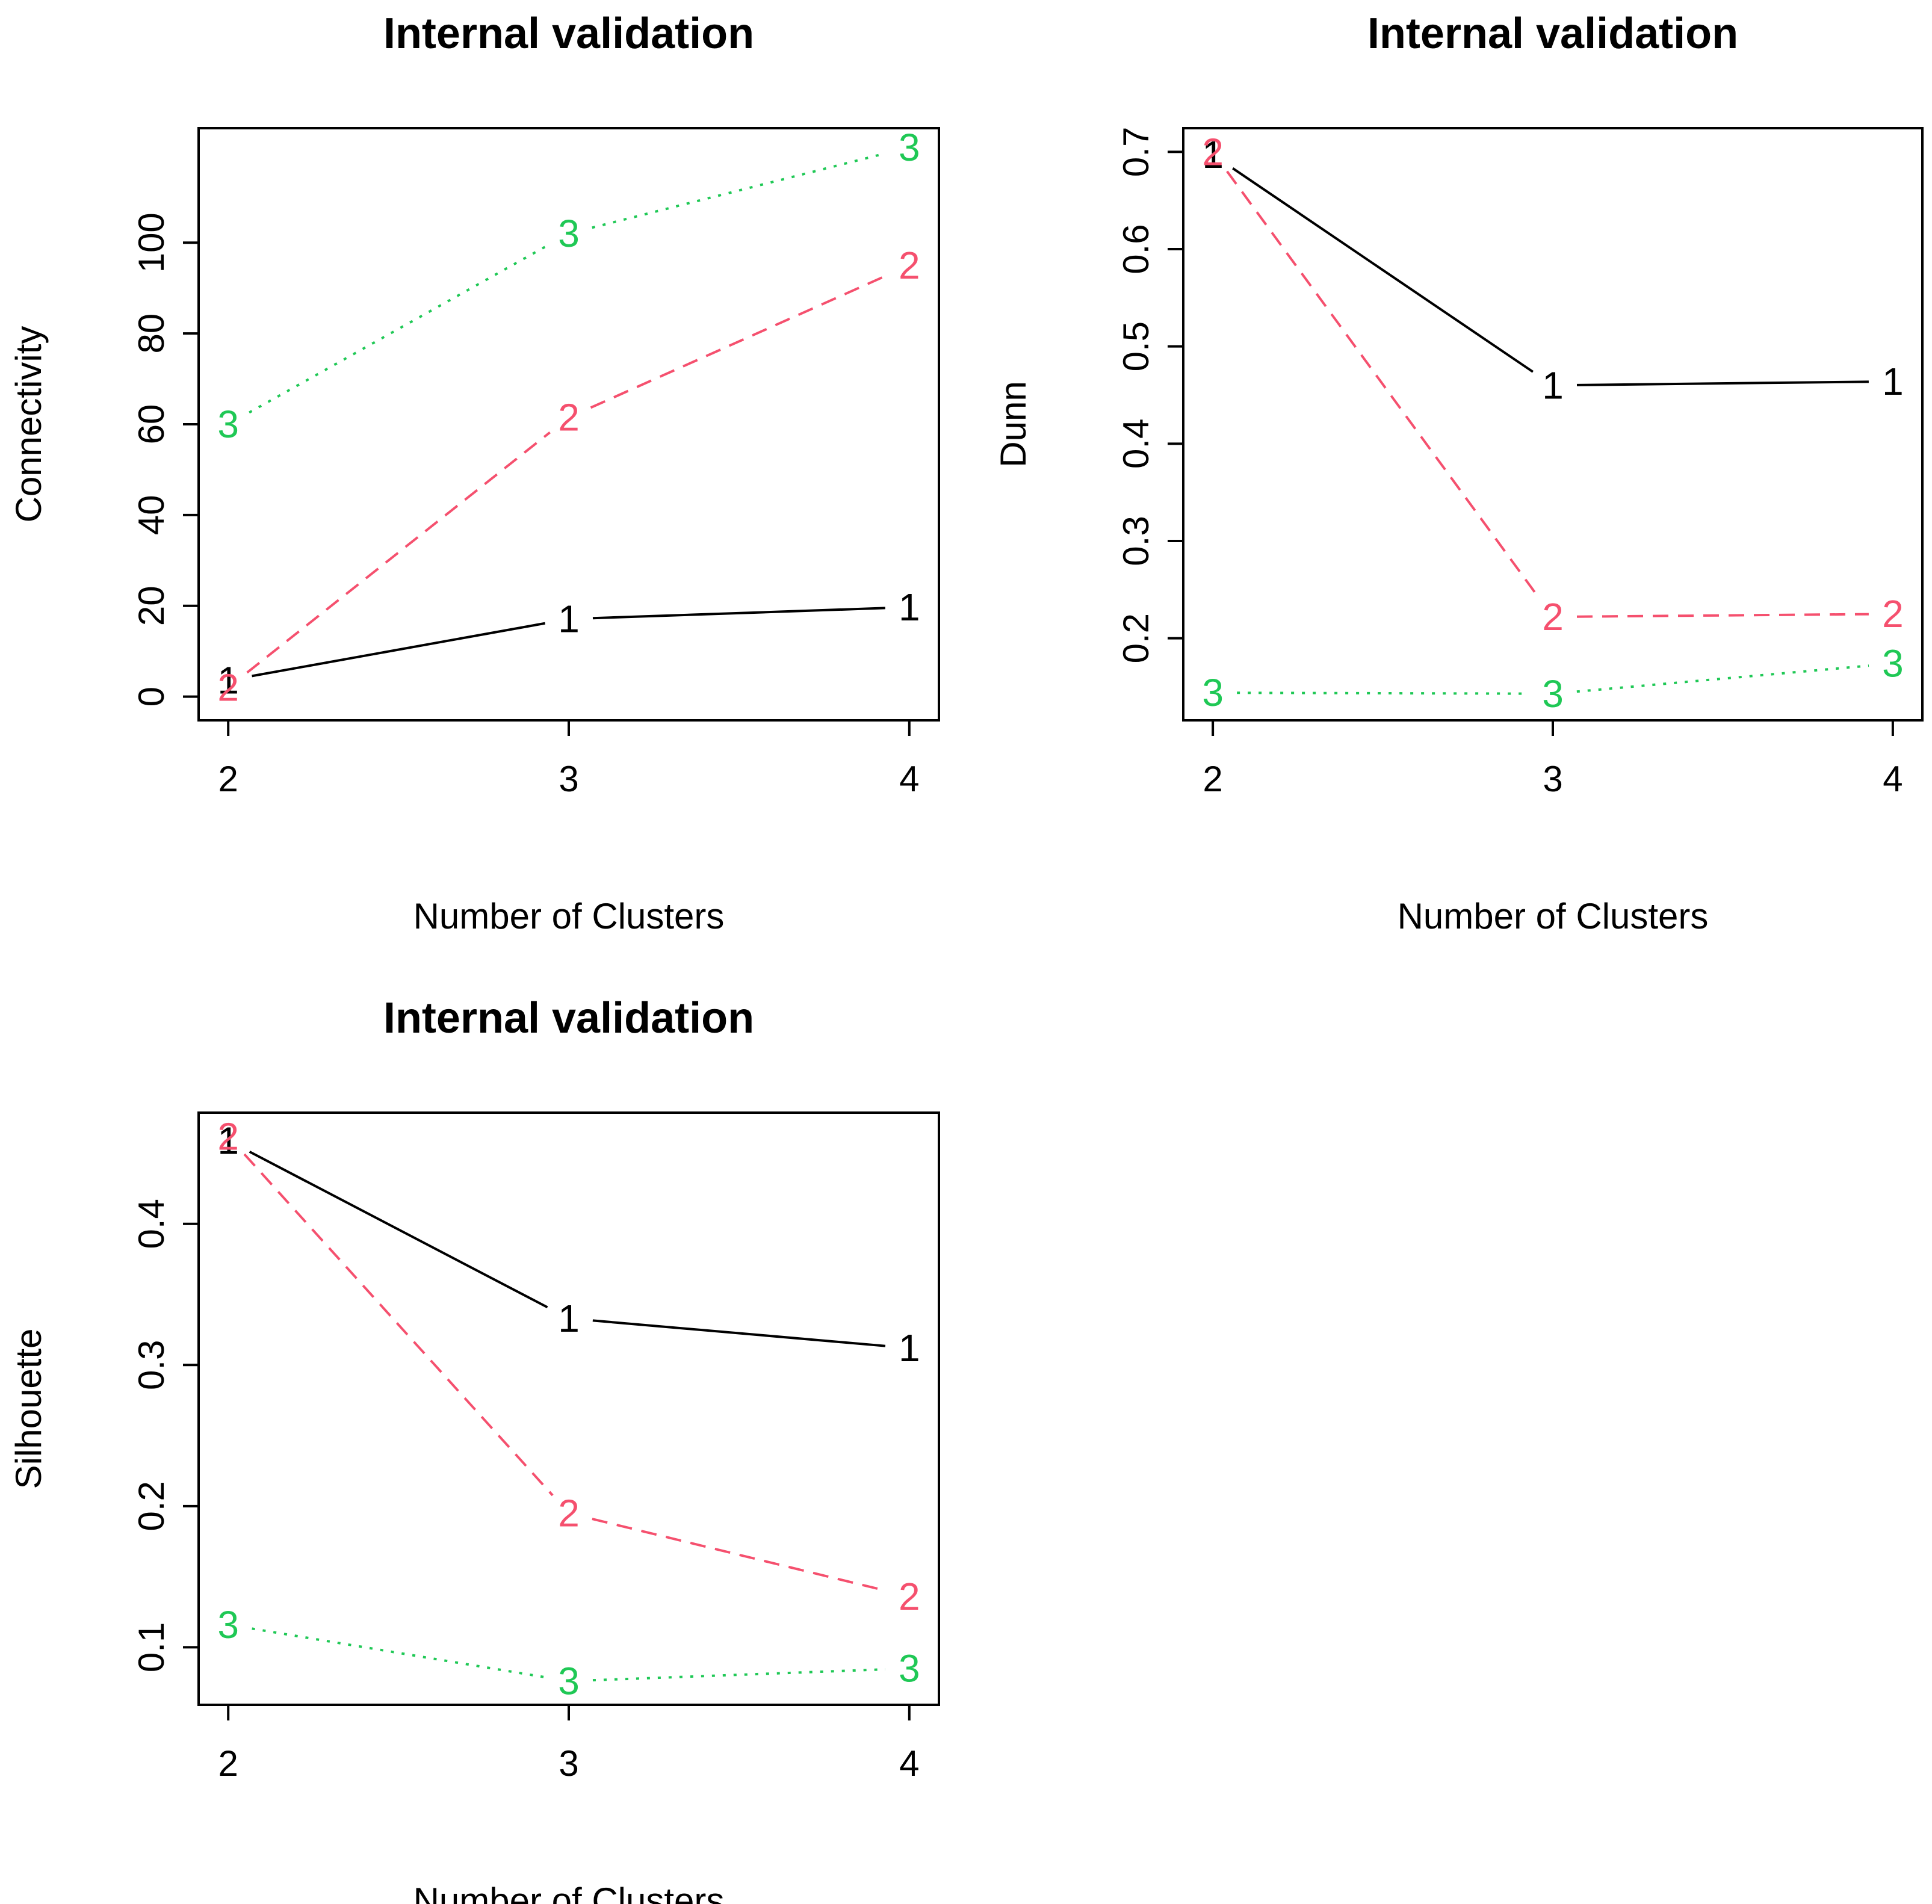  I want to click on y-tick-label: 0, so click(152, 696).